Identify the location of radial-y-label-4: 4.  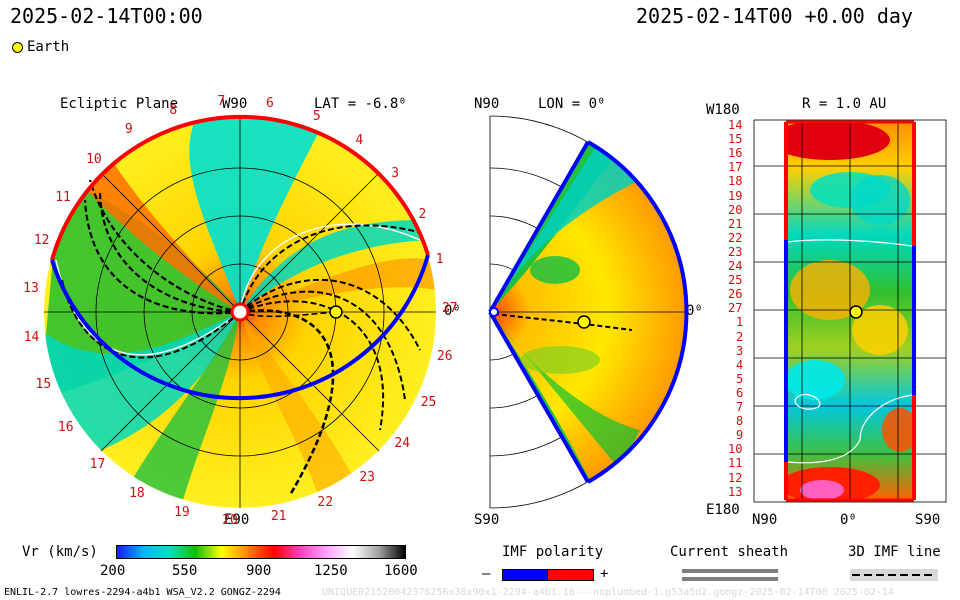
(740, 364).